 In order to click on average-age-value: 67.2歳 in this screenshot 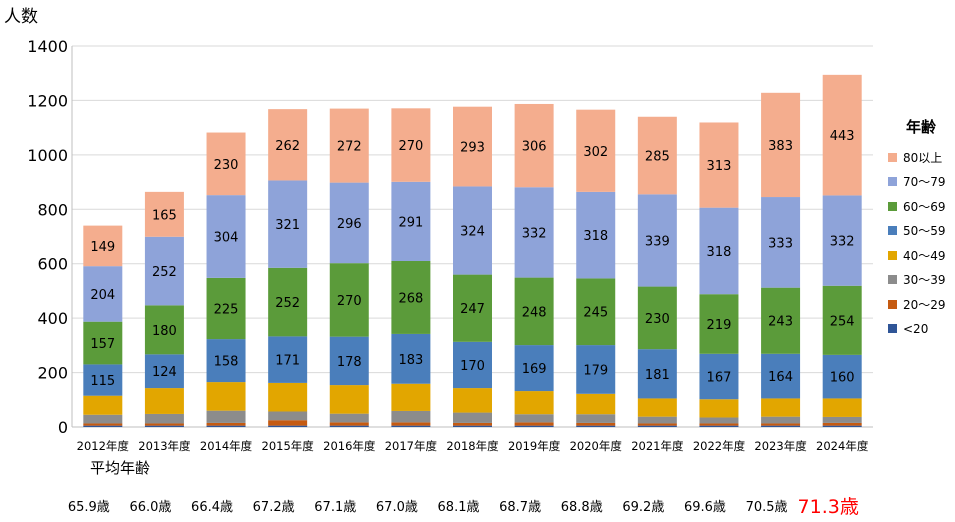, I will do `click(273, 507)`.